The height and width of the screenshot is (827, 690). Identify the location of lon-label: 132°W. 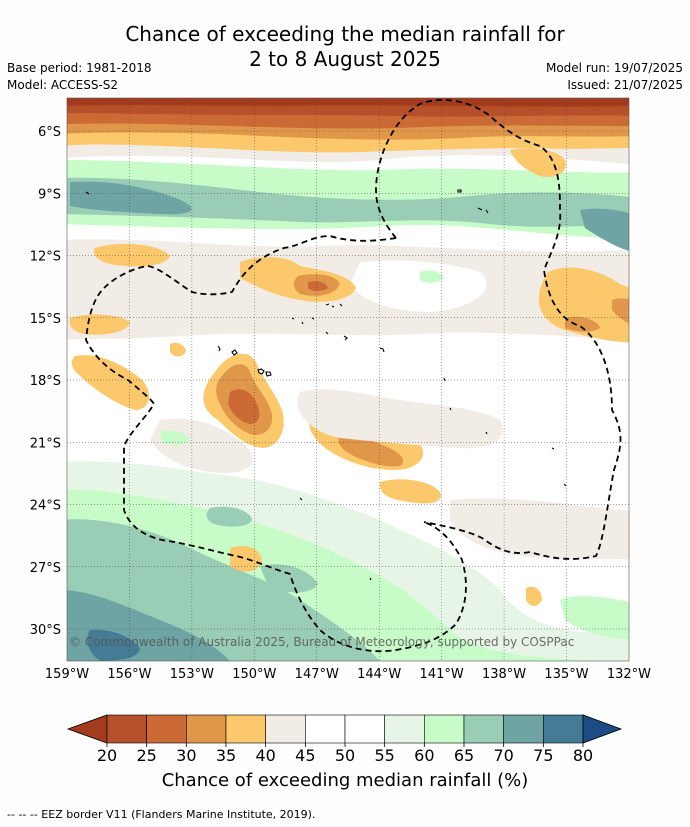
(629, 674).